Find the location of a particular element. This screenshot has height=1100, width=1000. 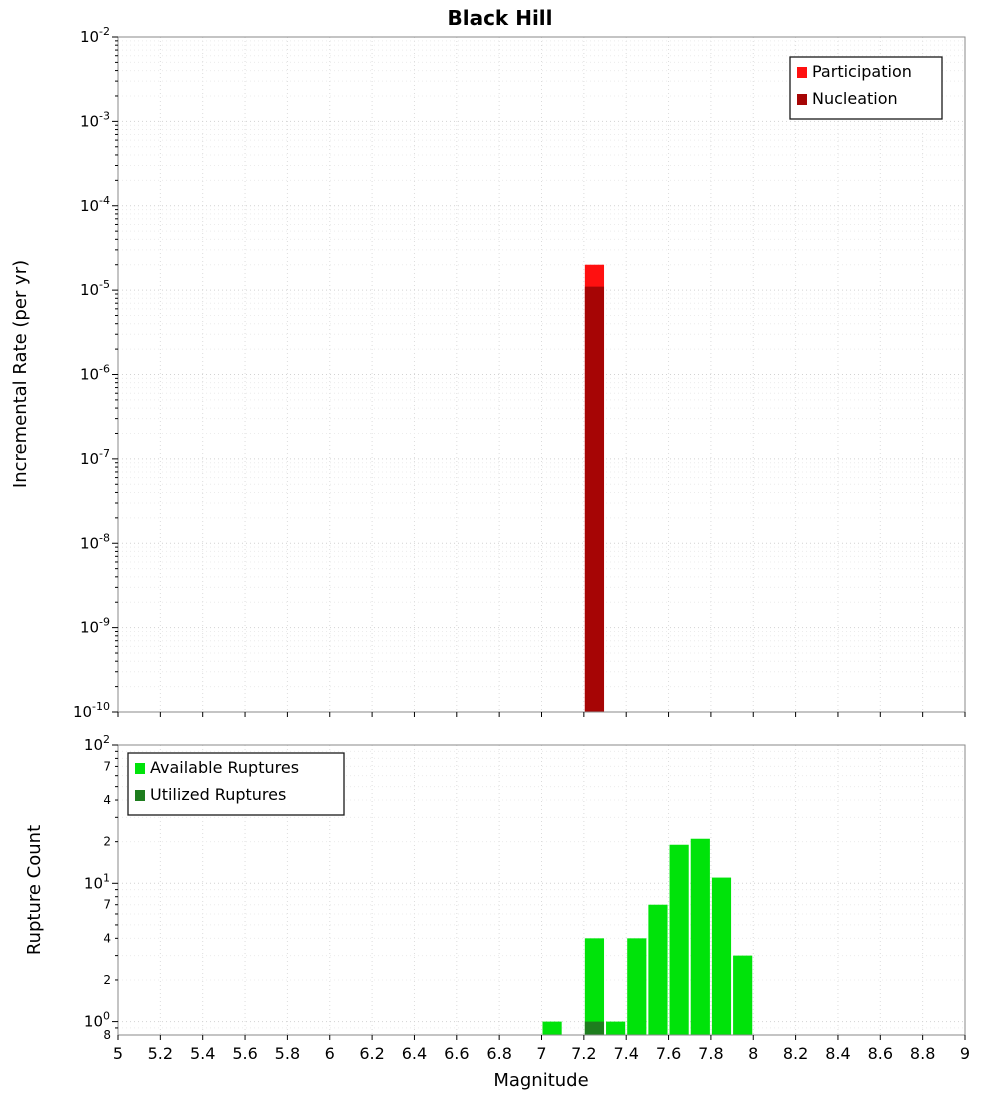

x-tick-label: 5.4 is located at coordinates (202, 1053).